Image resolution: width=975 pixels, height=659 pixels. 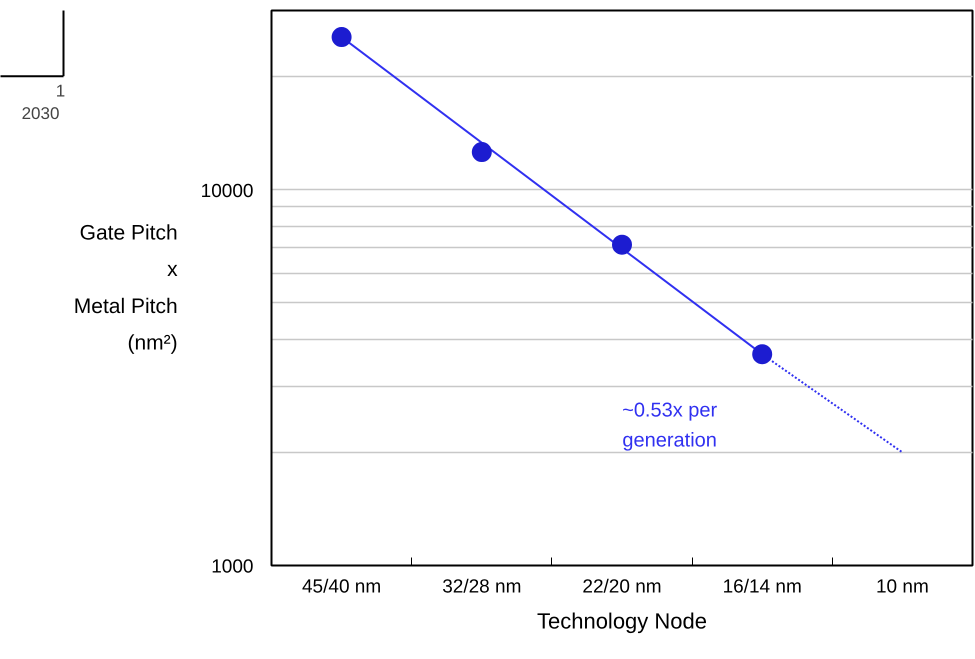 What do you see at coordinates (61, 91) in the screenshot?
I see `text: 1` at bounding box center [61, 91].